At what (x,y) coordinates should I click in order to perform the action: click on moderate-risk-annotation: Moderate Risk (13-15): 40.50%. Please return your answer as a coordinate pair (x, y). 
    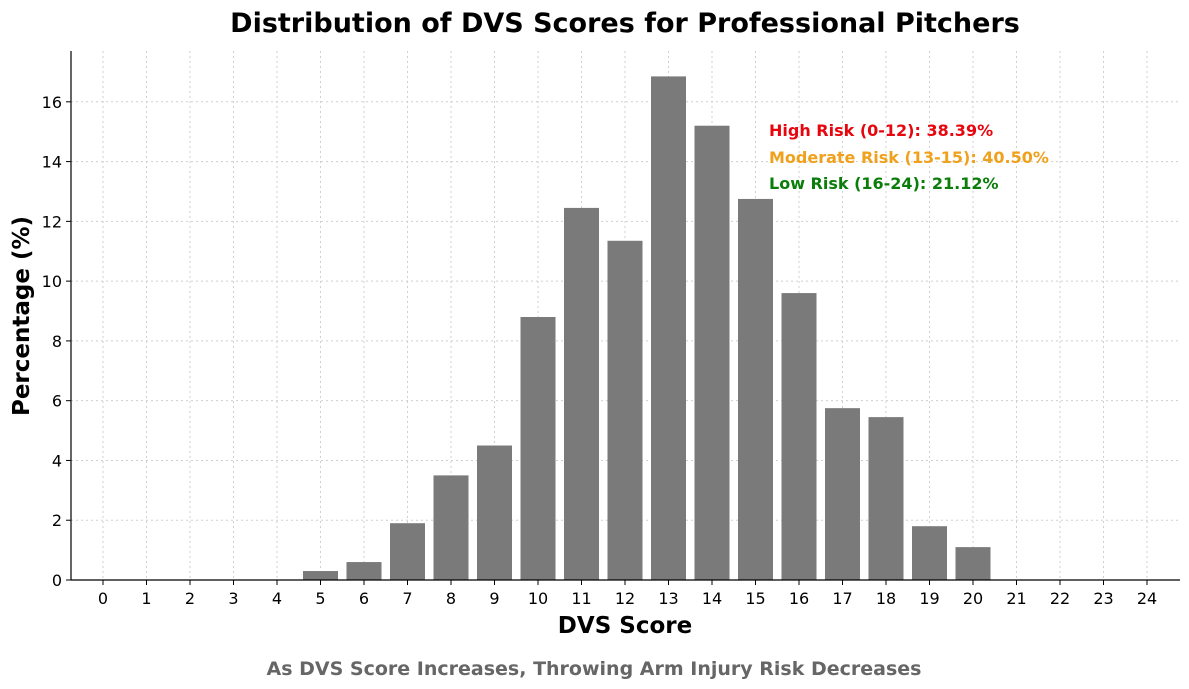
    Looking at the image, I should click on (909, 157).